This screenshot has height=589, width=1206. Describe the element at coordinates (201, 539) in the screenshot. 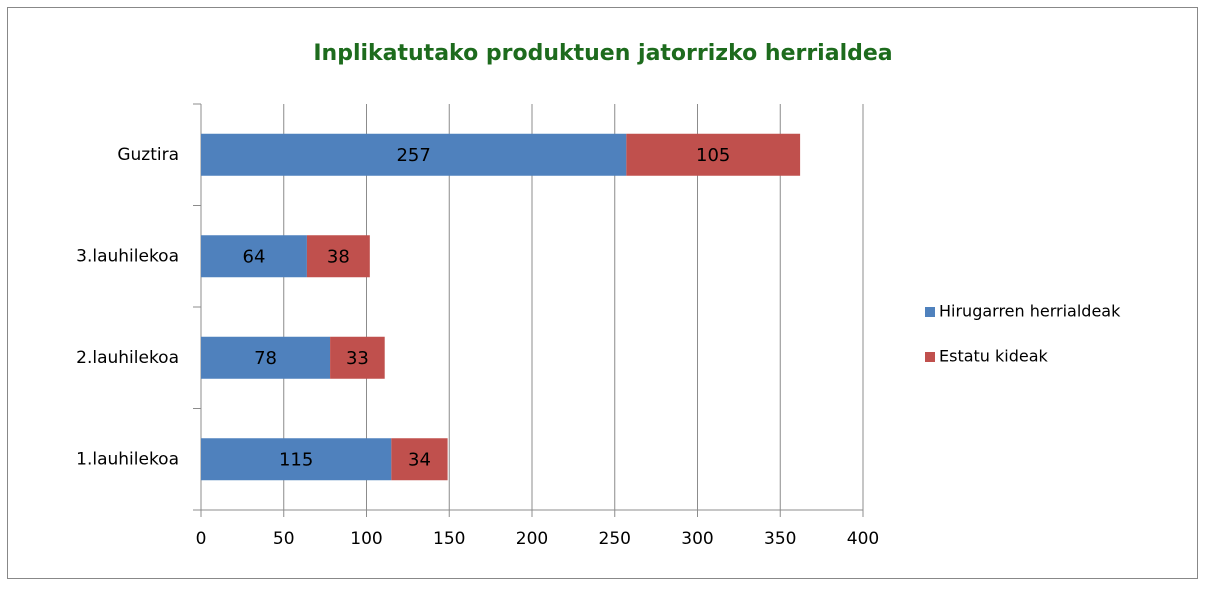

I see `x-tick-label: 0` at that location.